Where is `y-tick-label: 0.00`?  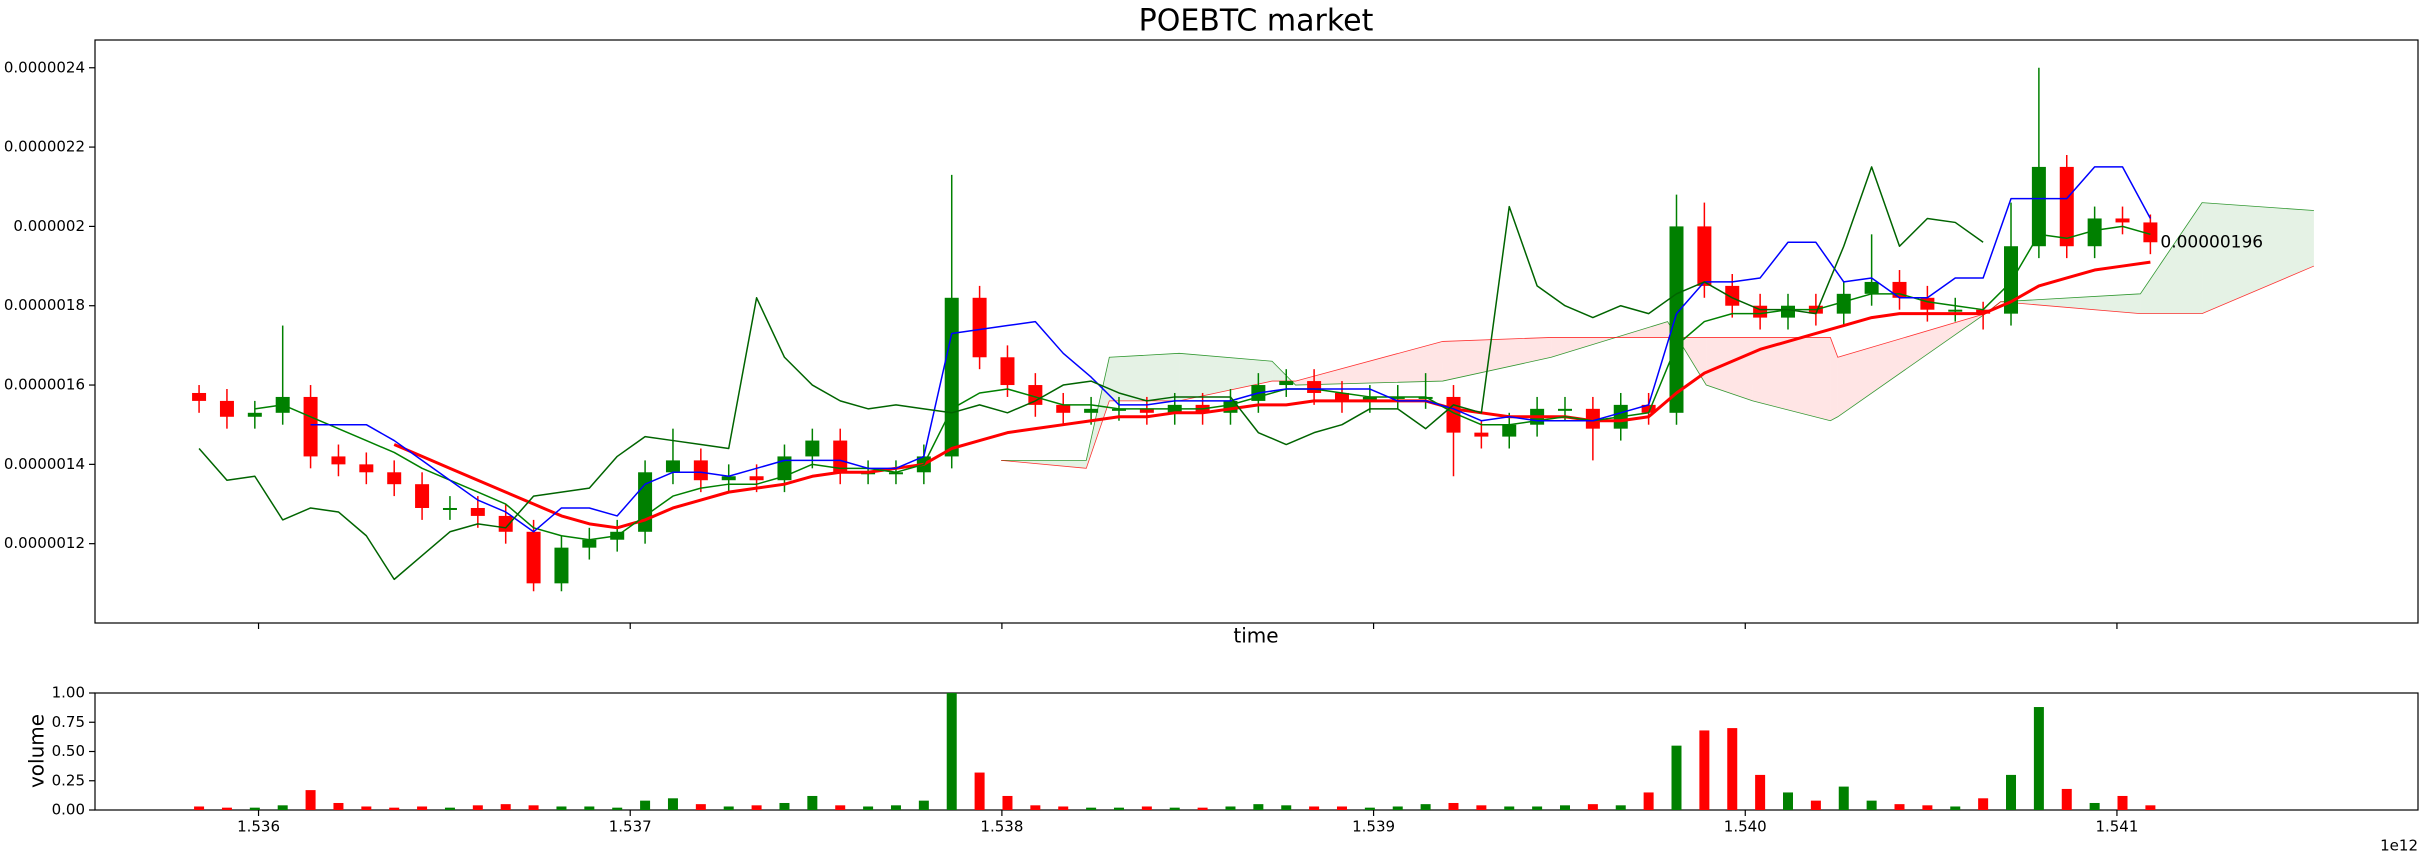
y-tick-label: 0.00 is located at coordinates (68, 810).